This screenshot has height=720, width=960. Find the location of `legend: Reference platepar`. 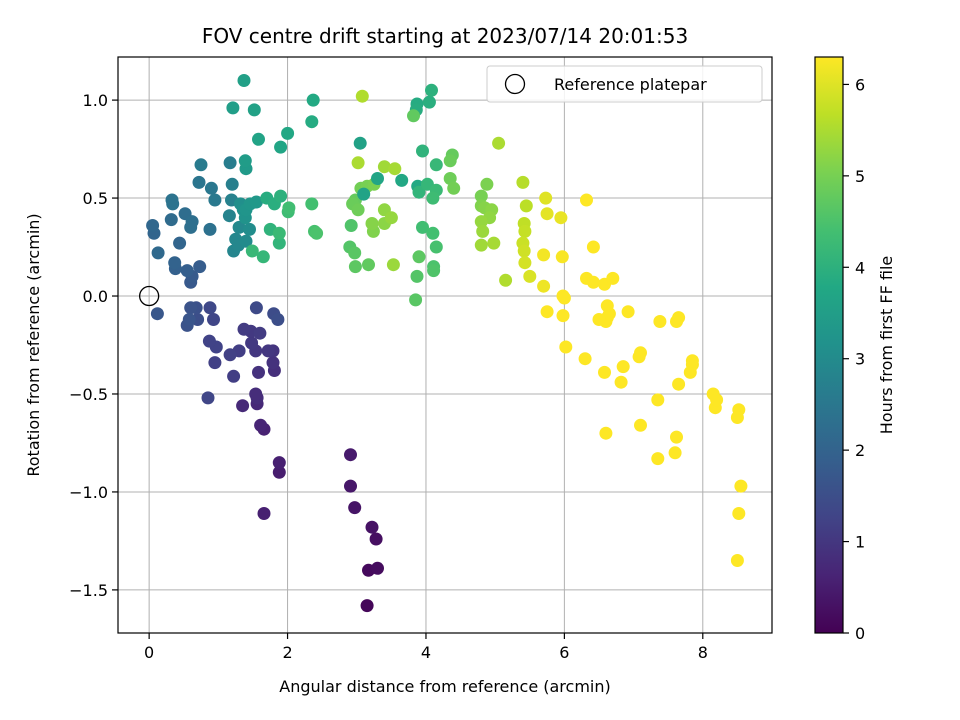

legend: Reference platepar is located at coordinates (624, 84).